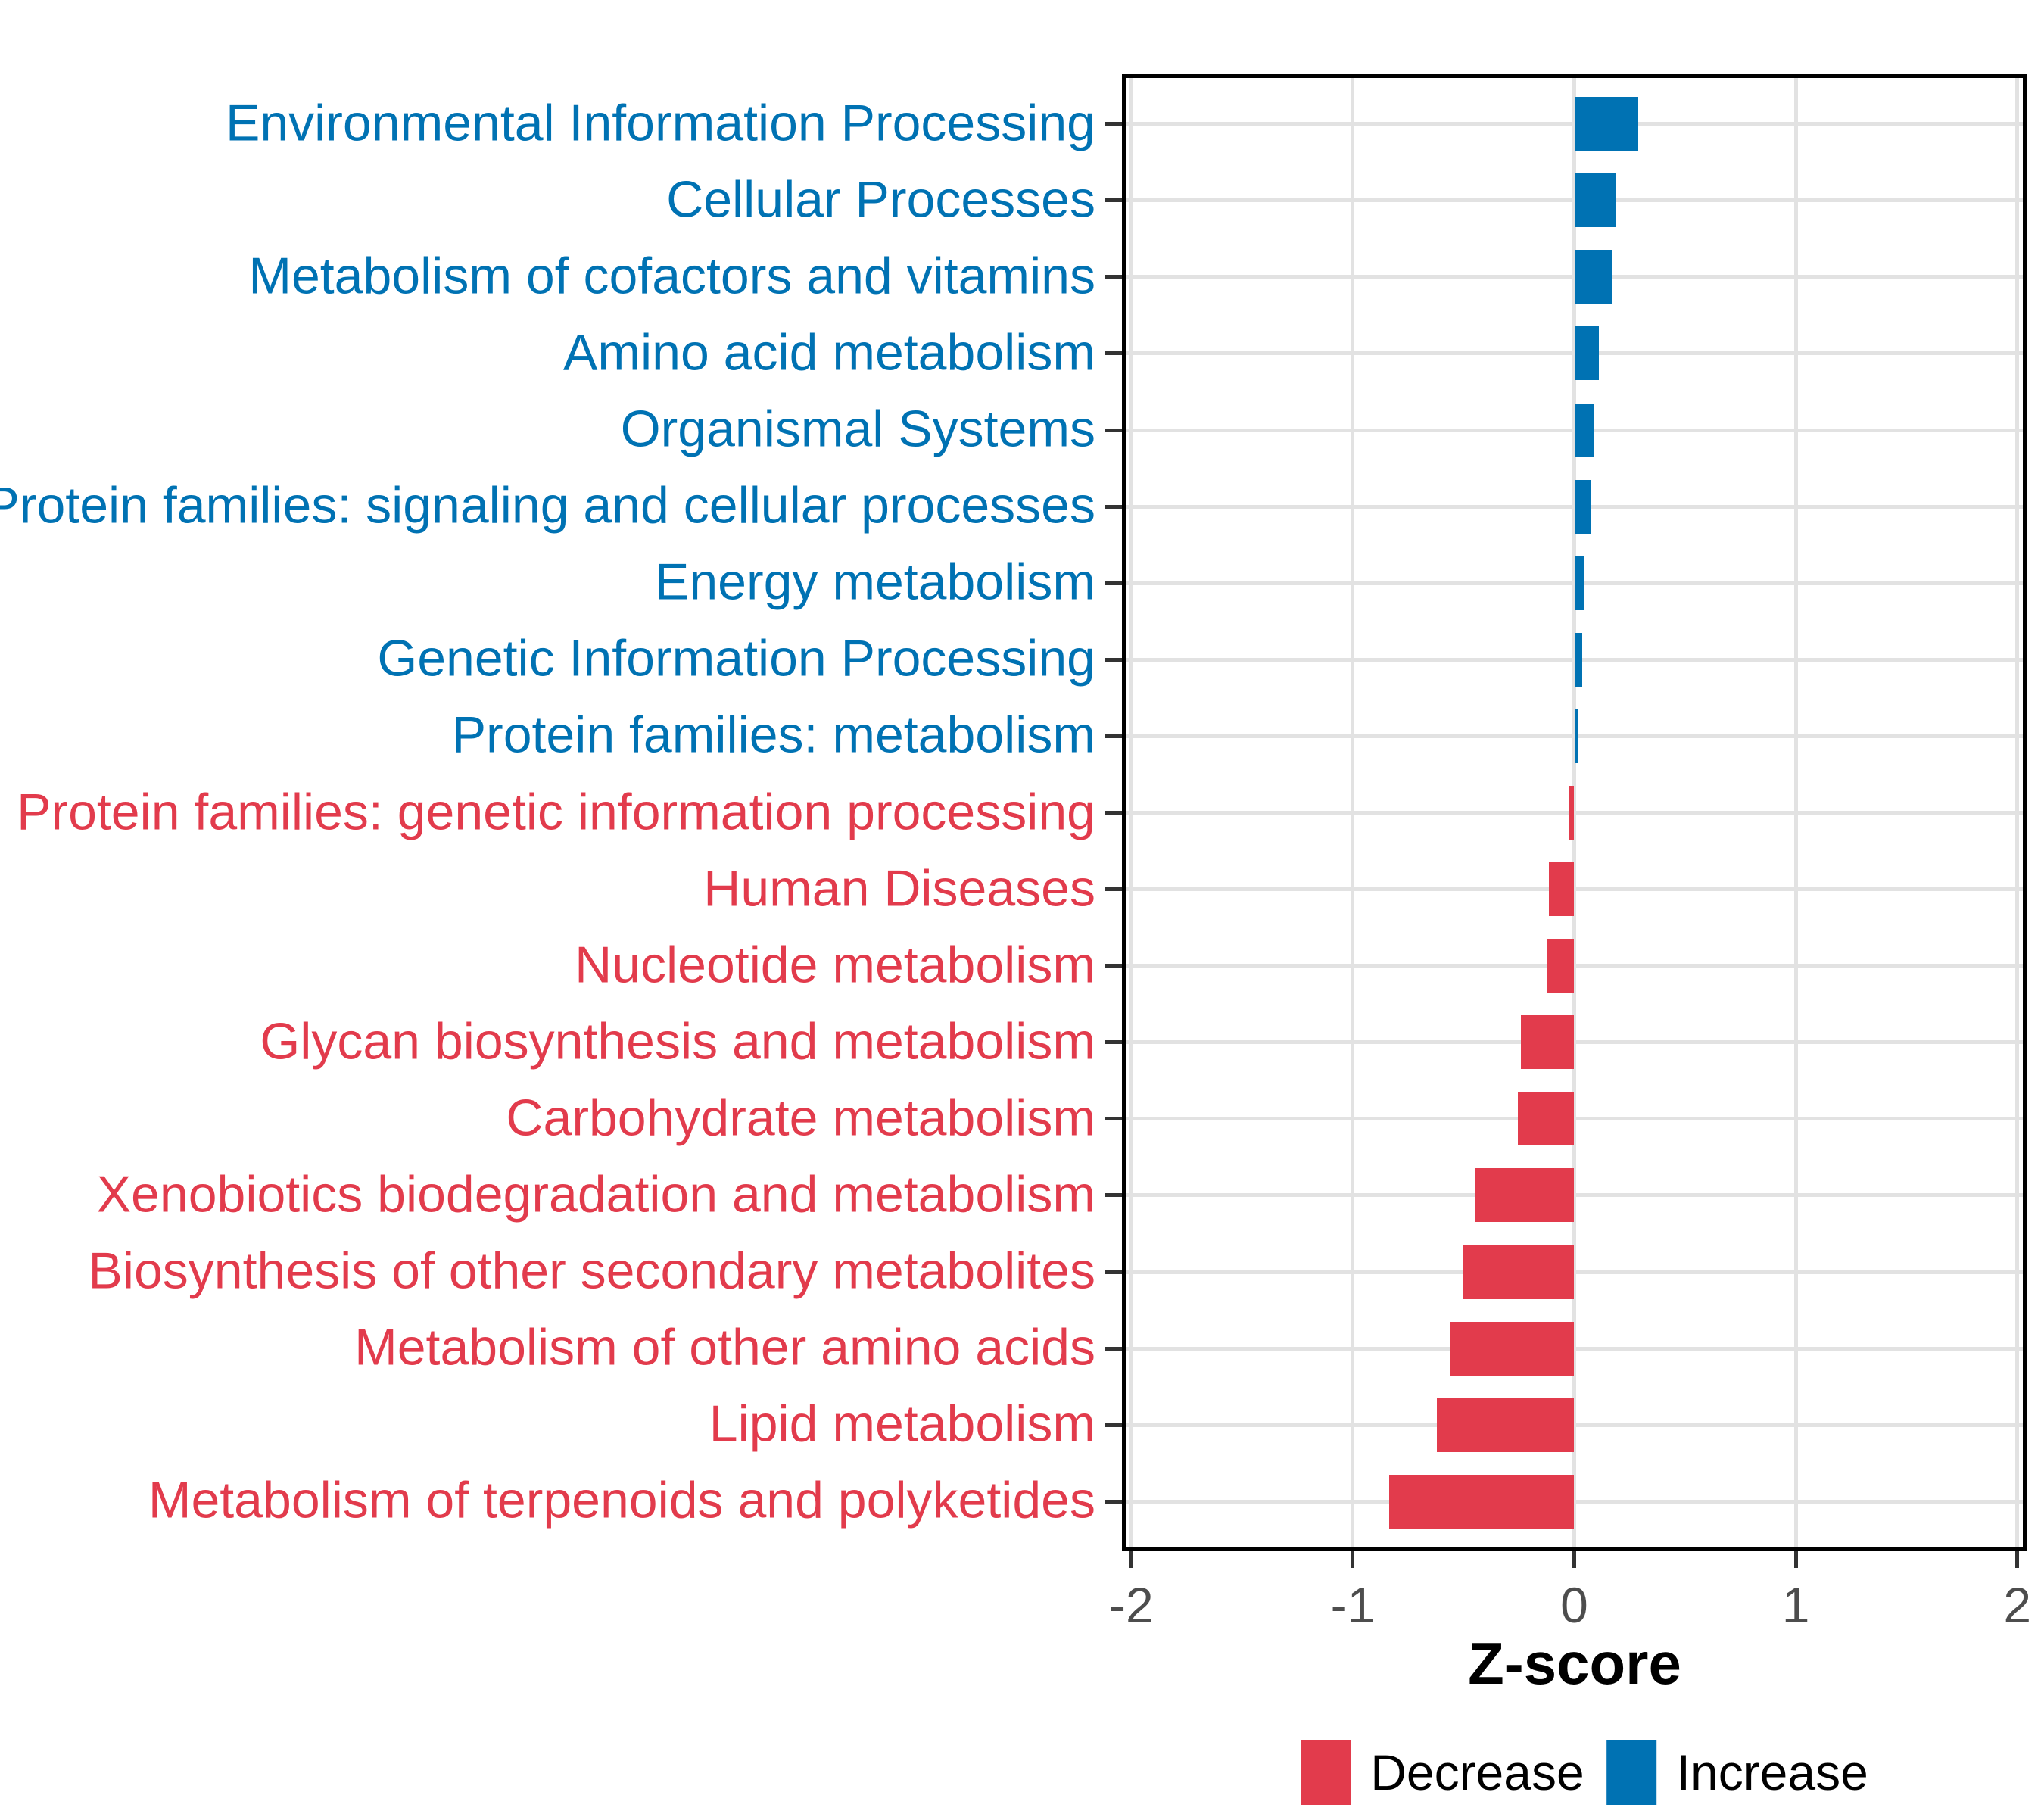 The height and width of the screenshot is (1817, 2044). I want to click on y-axis-label: Cellular Processes, so click(881, 199).